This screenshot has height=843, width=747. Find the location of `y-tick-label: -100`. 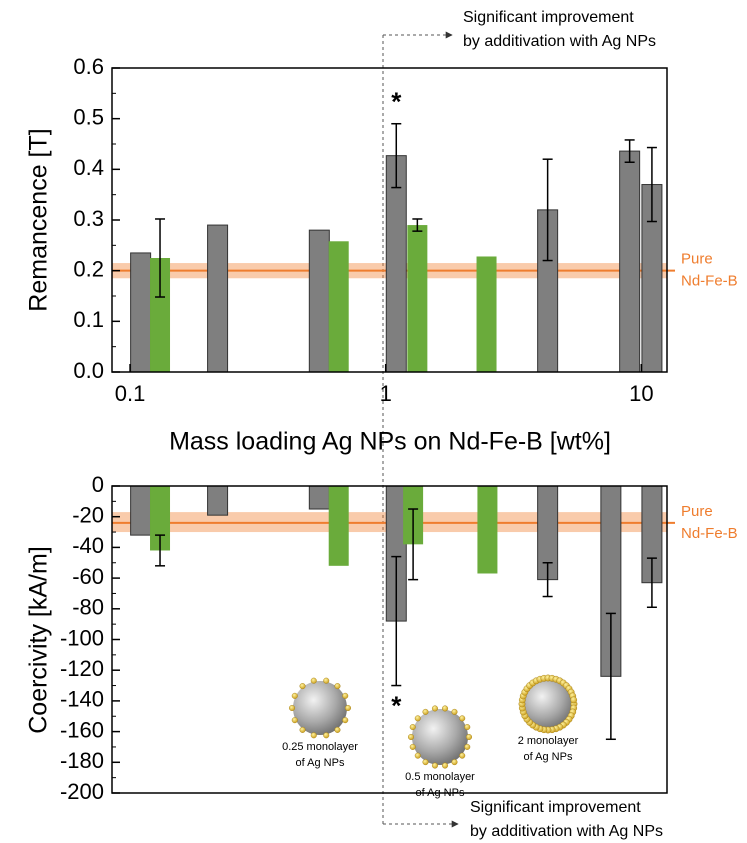

y-tick-label: -100 is located at coordinates (82, 637).